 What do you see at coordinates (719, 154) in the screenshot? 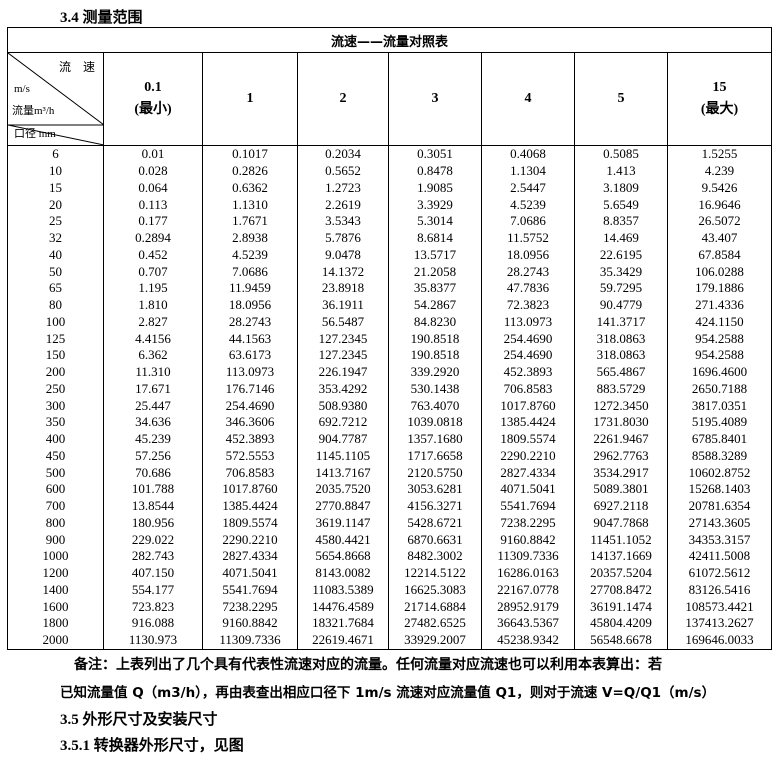
I see `flow-cell: 1.5255` at bounding box center [719, 154].